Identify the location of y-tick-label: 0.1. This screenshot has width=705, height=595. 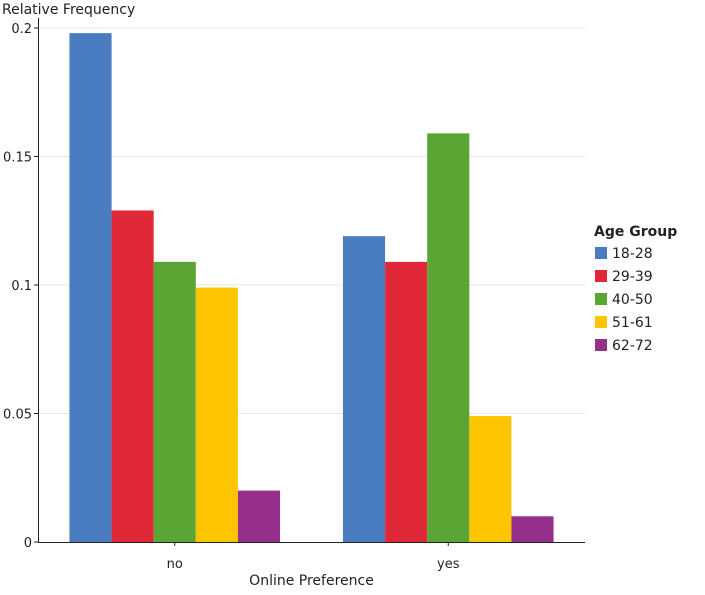
(21, 286).